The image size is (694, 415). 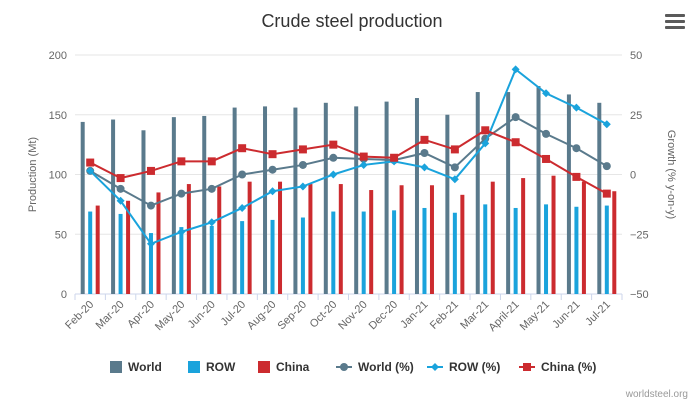 I want to click on legend-label: ROW, so click(x=221, y=367).